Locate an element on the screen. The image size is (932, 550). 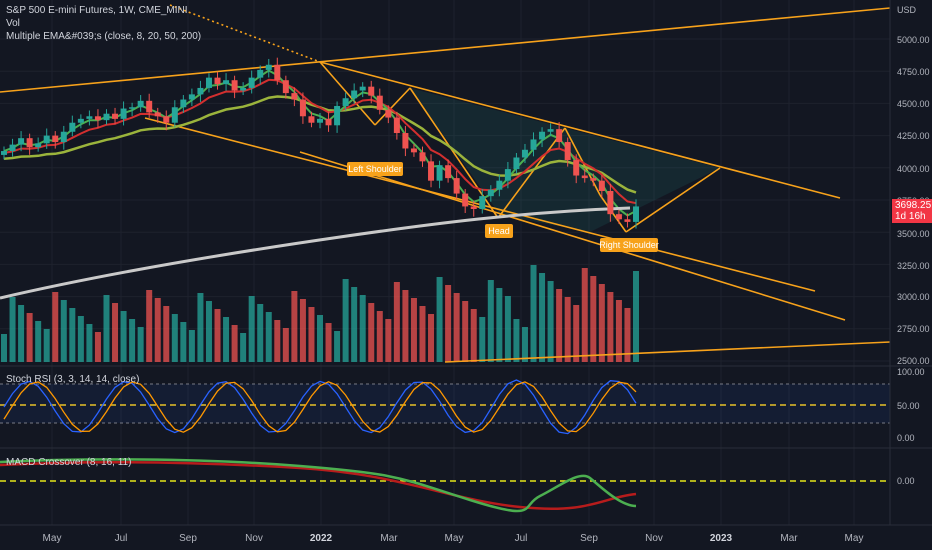
macd-tick: 0.00 is located at coordinates (906, 481).